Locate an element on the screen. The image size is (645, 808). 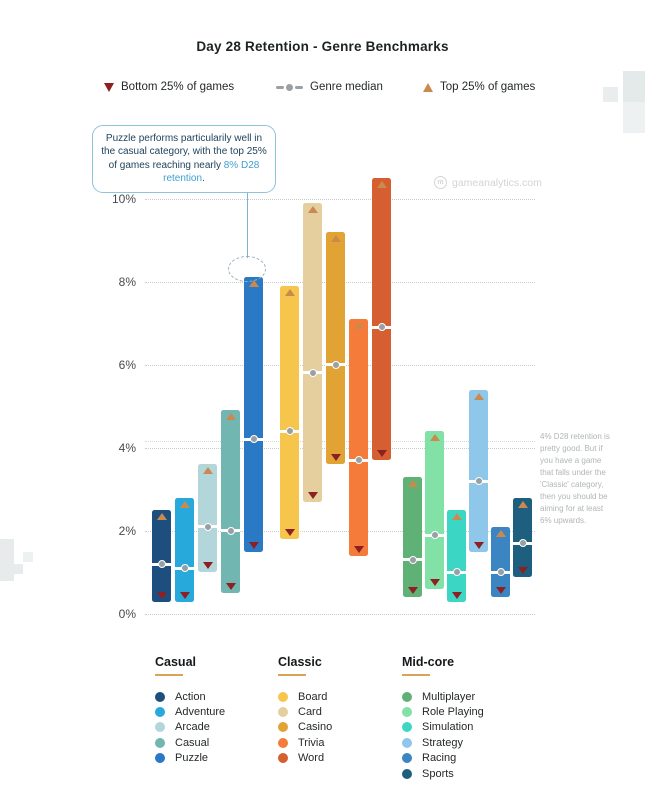
legend-item-casual: Casual is located at coordinates (190, 742).